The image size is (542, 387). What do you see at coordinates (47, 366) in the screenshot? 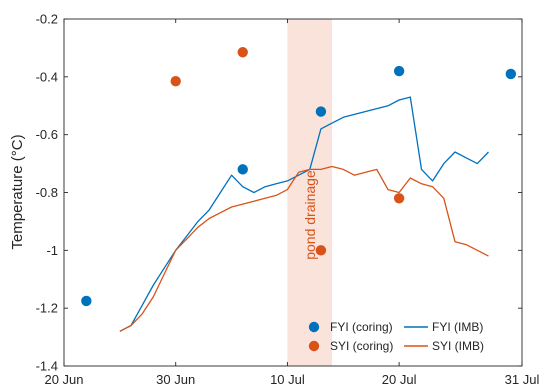
I see `y-tick-label: -1.4` at bounding box center [47, 366].